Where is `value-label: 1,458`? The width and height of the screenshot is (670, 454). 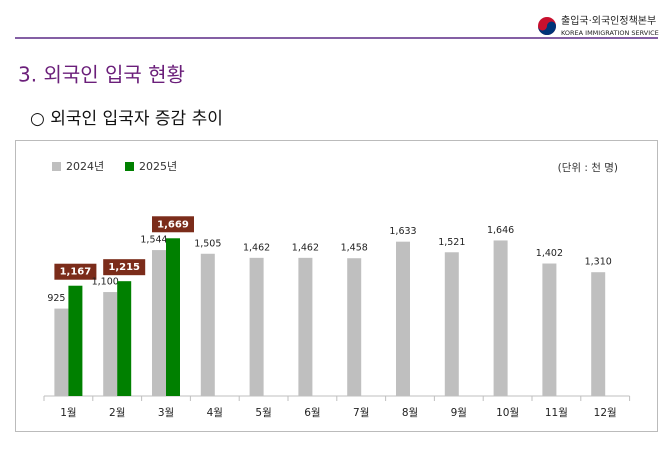
value-label: 1,458 is located at coordinates (354, 248).